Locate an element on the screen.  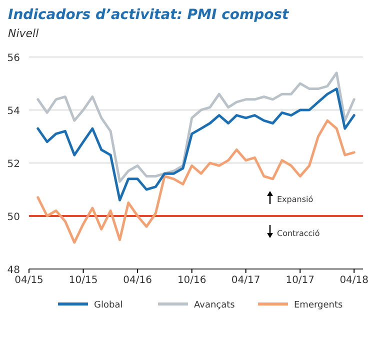
x-tick-label: 04/18 is located at coordinates (354, 280).